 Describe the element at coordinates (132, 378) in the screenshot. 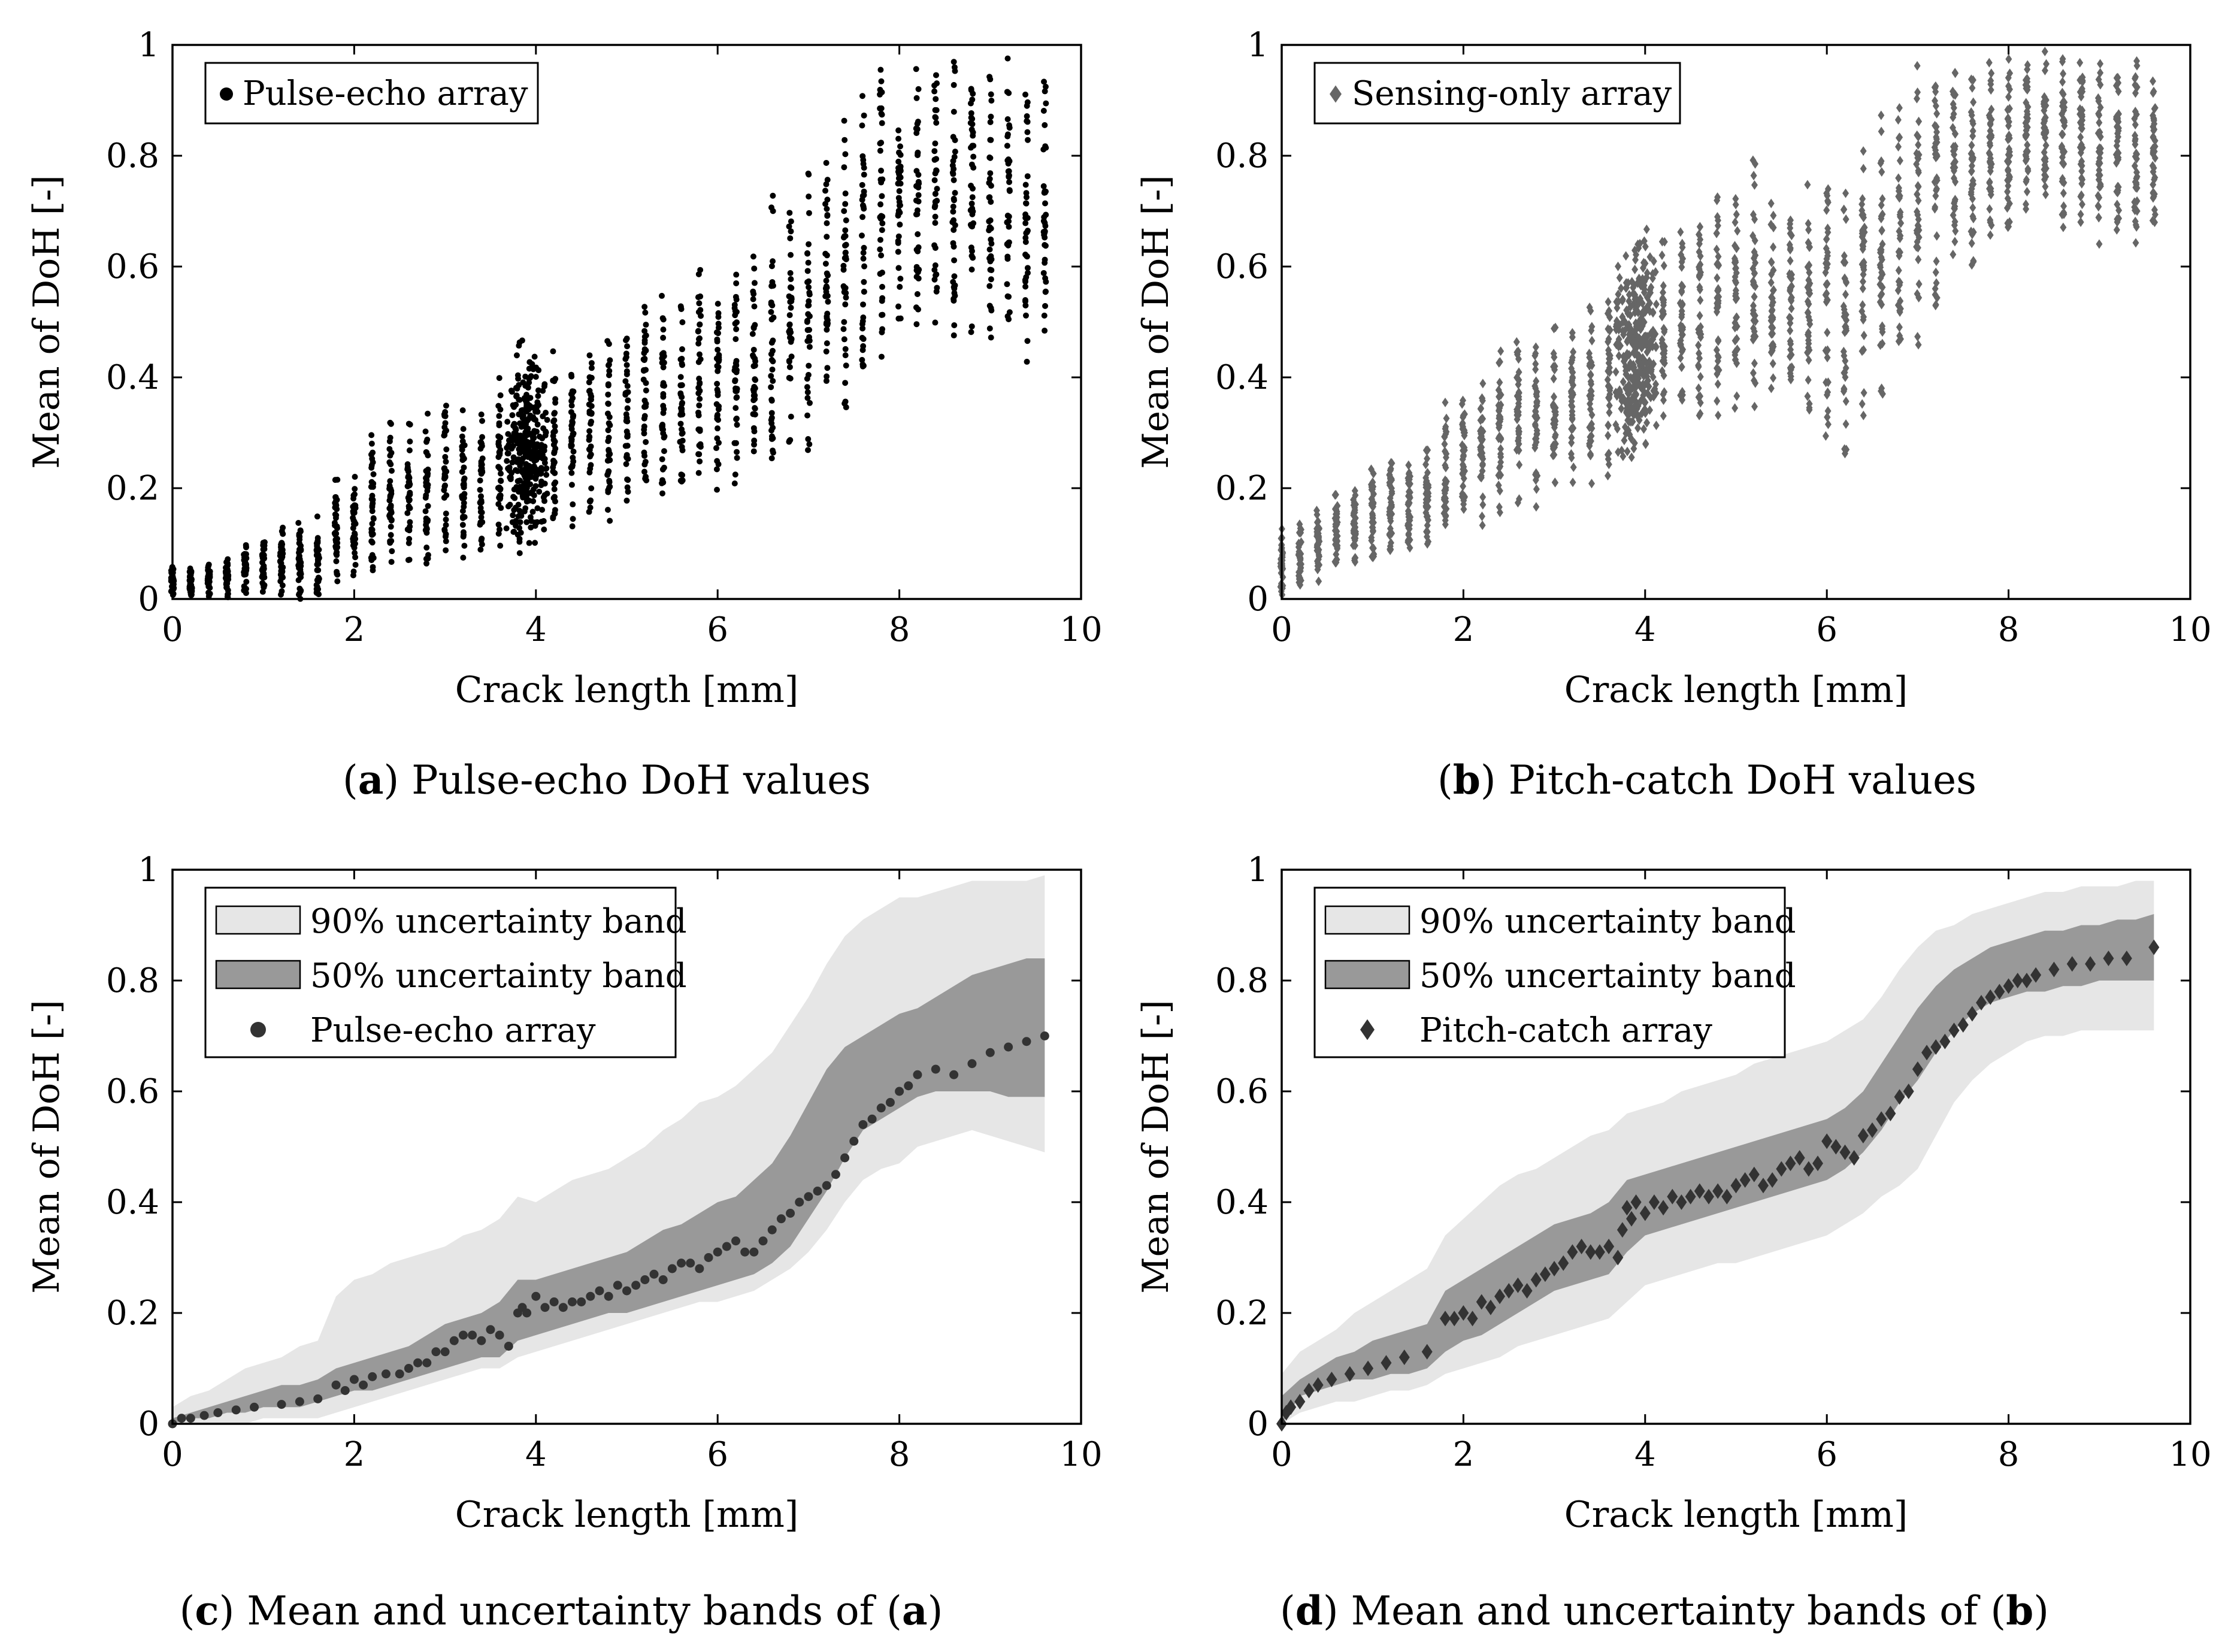

I see `y-tick-label: 0.4` at that location.